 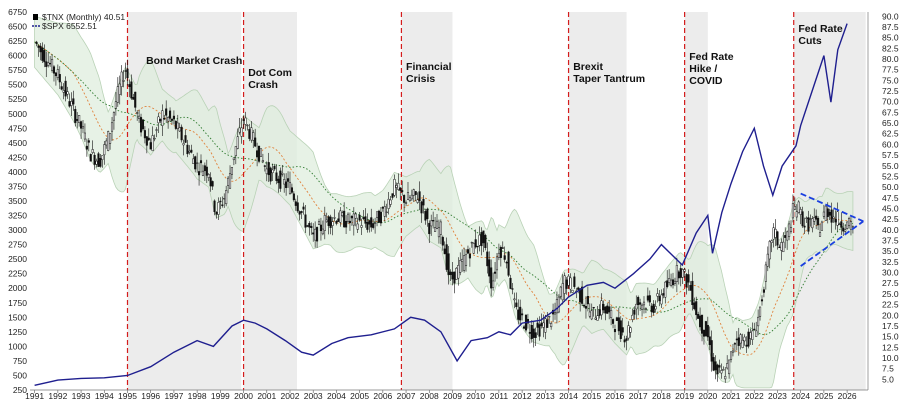 What do you see at coordinates (173, 396) in the screenshot?
I see `x-tick-label-6: 1997` at bounding box center [173, 396].